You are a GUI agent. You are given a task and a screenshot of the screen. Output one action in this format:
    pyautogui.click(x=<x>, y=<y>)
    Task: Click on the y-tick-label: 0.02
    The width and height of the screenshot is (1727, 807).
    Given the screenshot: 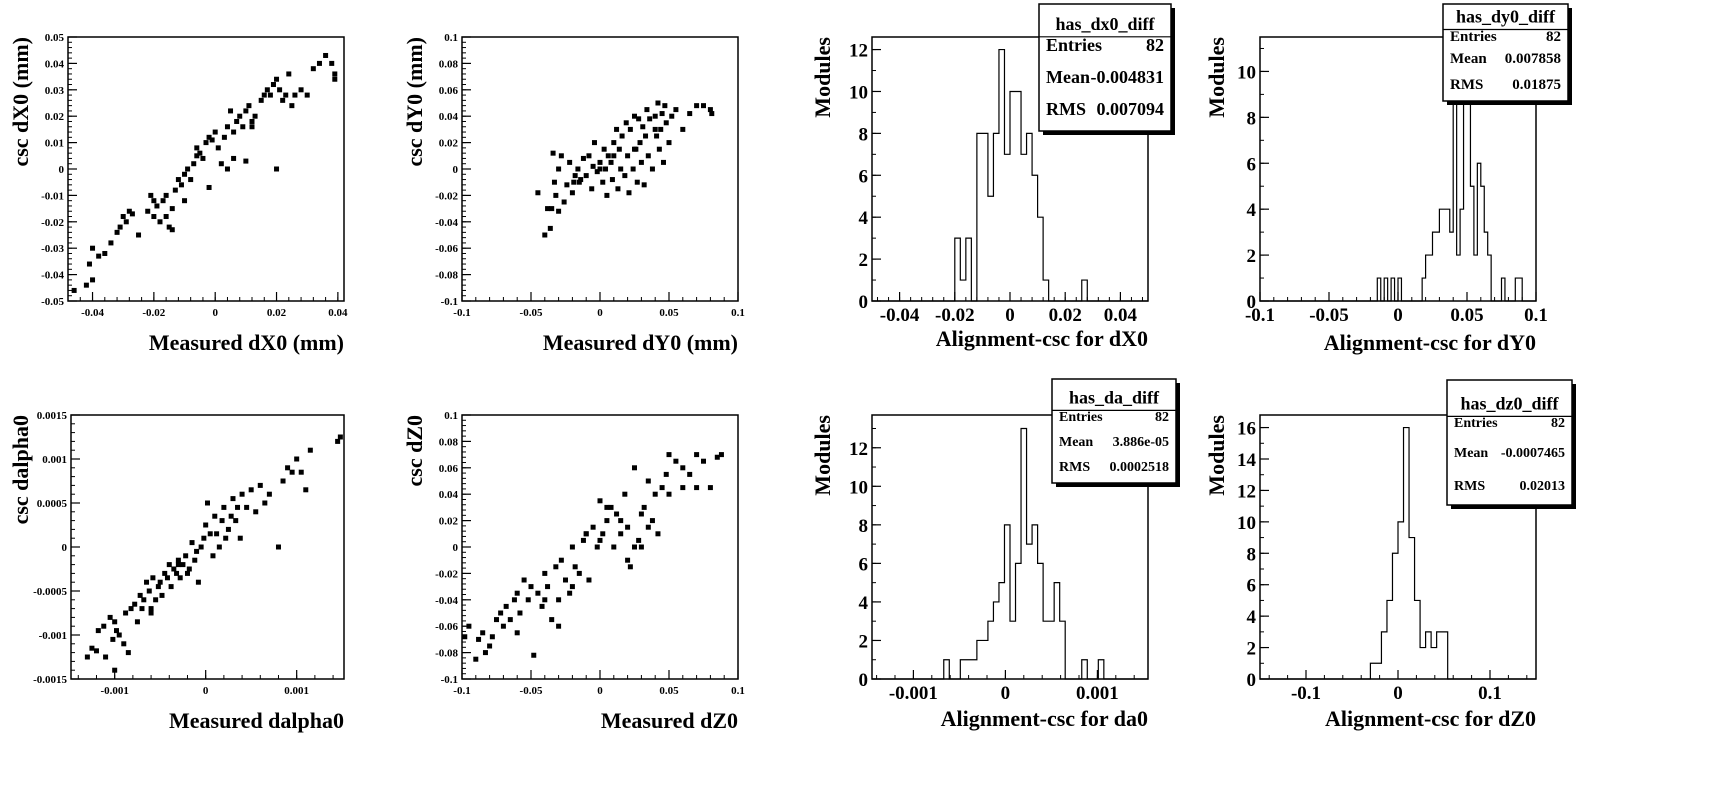 What is the action you would take?
    pyautogui.click(x=449, y=144)
    